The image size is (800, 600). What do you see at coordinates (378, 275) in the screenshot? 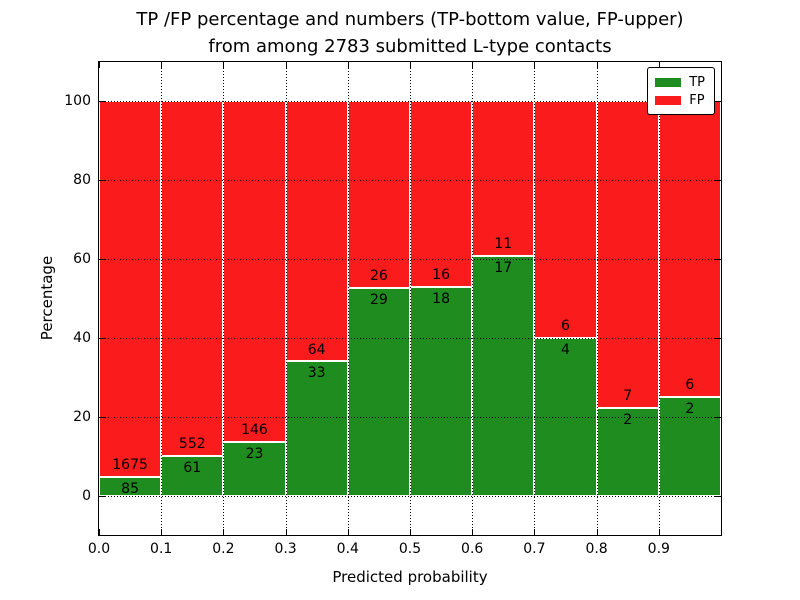
I see `fp-count-label: 26` at bounding box center [378, 275].